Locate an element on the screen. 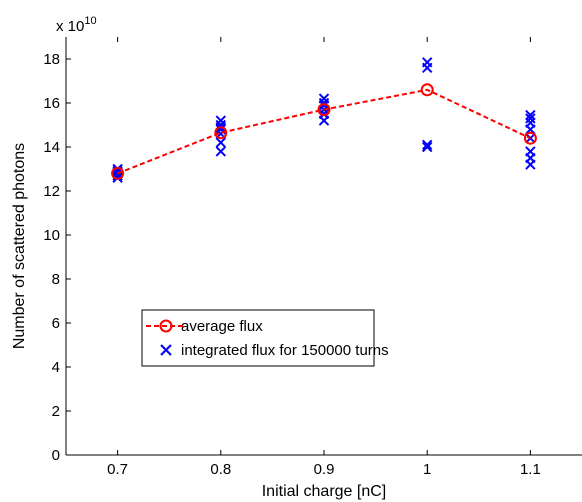  y-axis-multiplier: x 1010 is located at coordinates (76, 25).